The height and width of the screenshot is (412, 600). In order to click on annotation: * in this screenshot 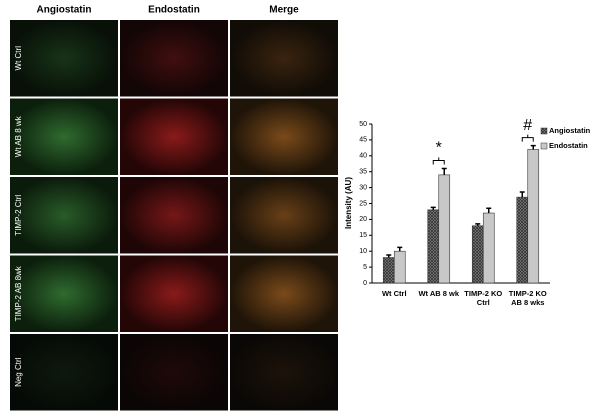, I will do `click(439, 148)`.